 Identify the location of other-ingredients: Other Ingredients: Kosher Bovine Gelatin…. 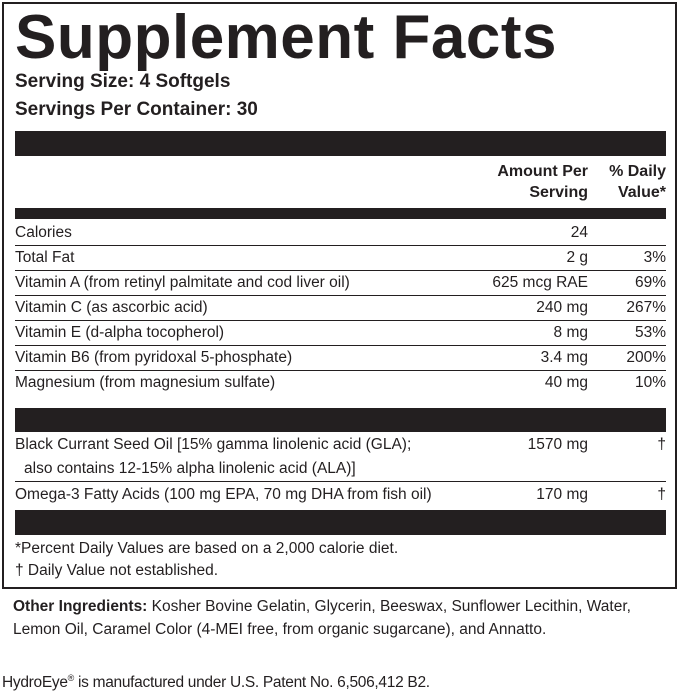
(322, 618).